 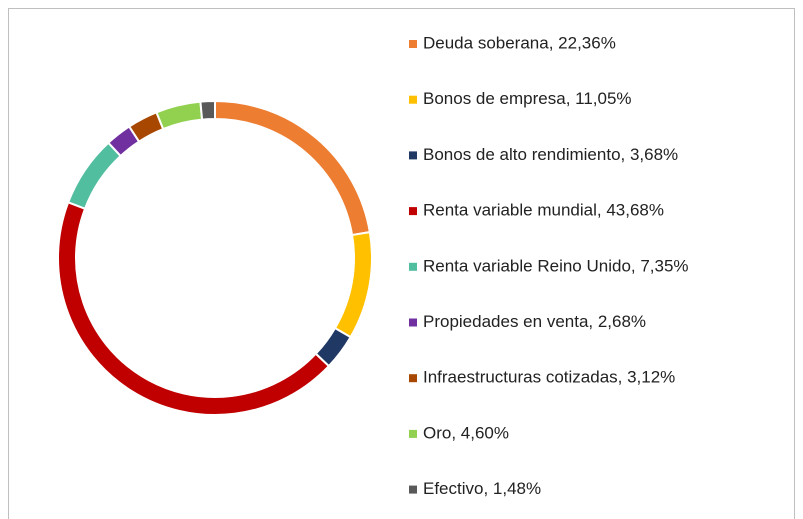 What do you see at coordinates (550, 154) in the screenshot?
I see `legend-label: Bonos de alto rendimiento, 3,68%` at bounding box center [550, 154].